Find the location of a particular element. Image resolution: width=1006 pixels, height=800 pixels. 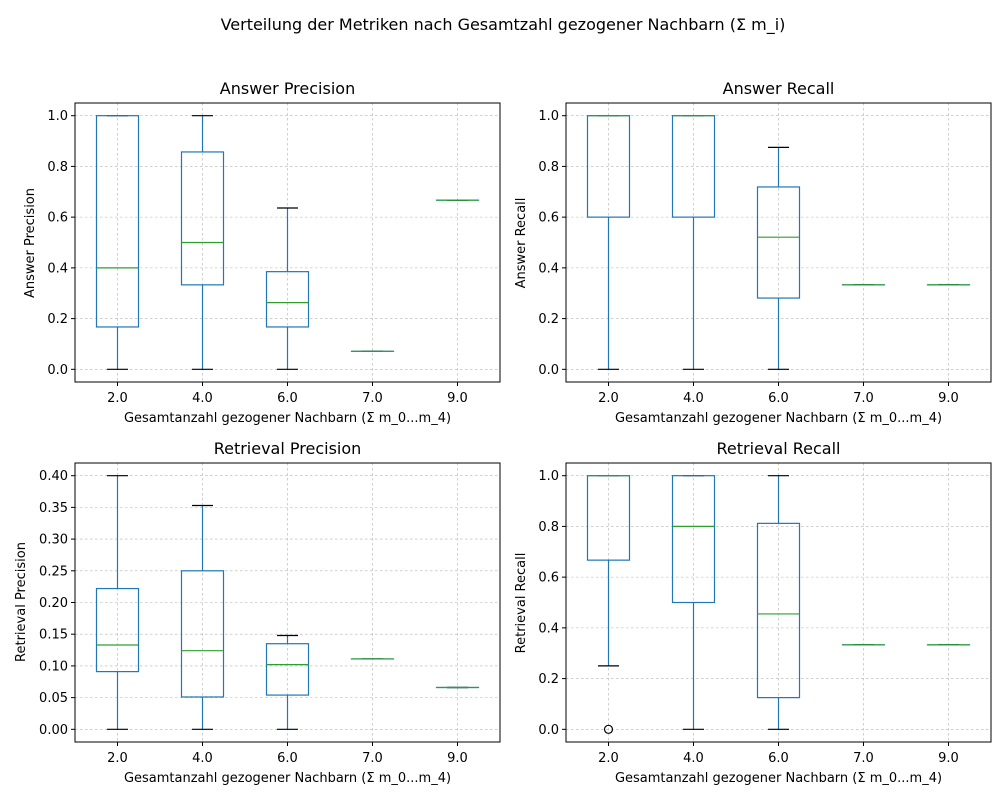

y-tick-label: 0.10 is located at coordinates (53, 666).